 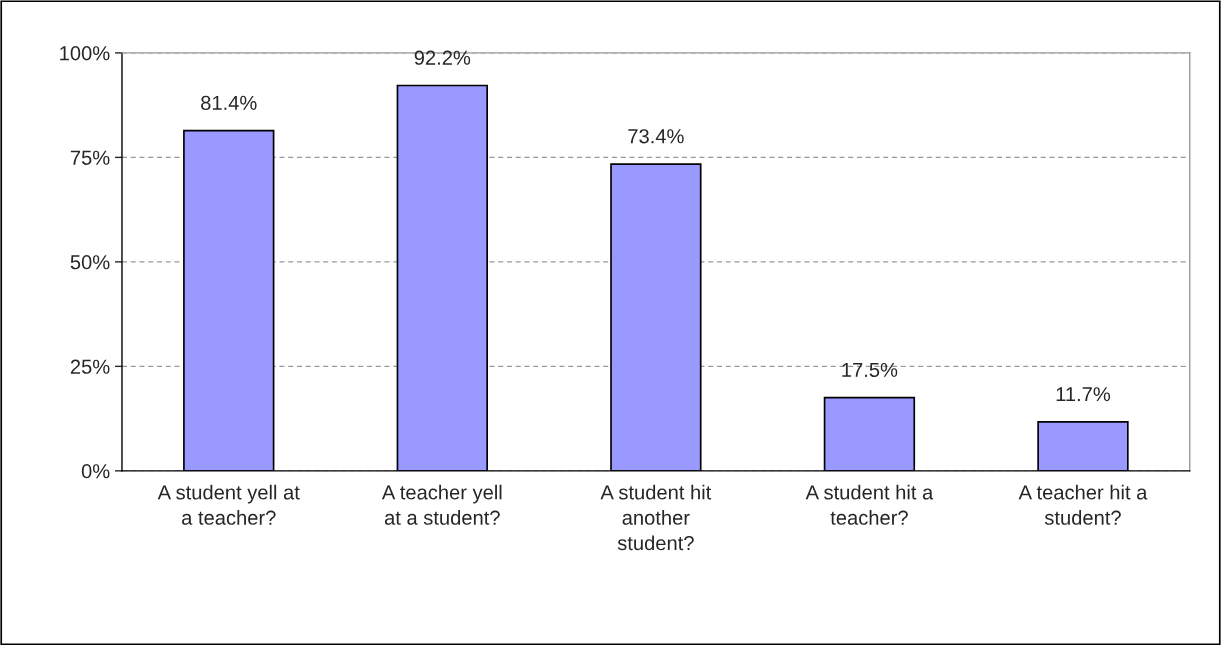 I want to click on x-tick-label: A student hit another student?, so click(x=656, y=517).